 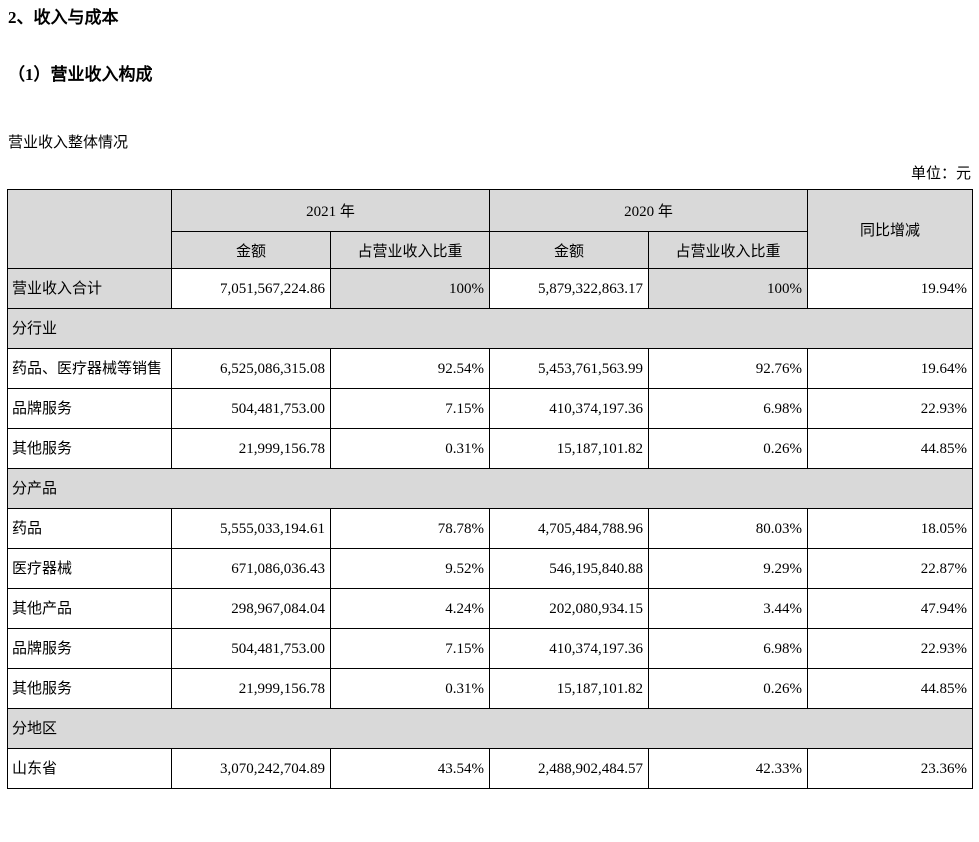 What do you see at coordinates (728, 250) in the screenshot?
I see `ratio-2020-header: 占营业收入比重` at bounding box center [728, 250].